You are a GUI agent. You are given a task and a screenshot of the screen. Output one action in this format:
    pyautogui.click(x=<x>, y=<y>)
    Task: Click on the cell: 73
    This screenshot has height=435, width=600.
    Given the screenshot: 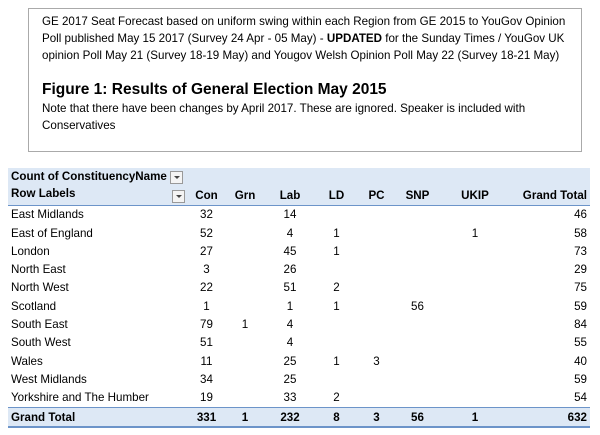 What is the action you would take?
    pyautogui.click(x=580, y=251)
    